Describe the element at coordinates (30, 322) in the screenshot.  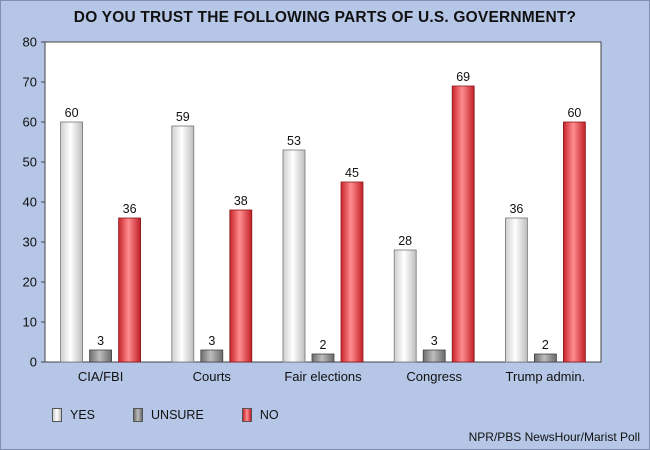
I see `y-tick-label: 10` at that location.